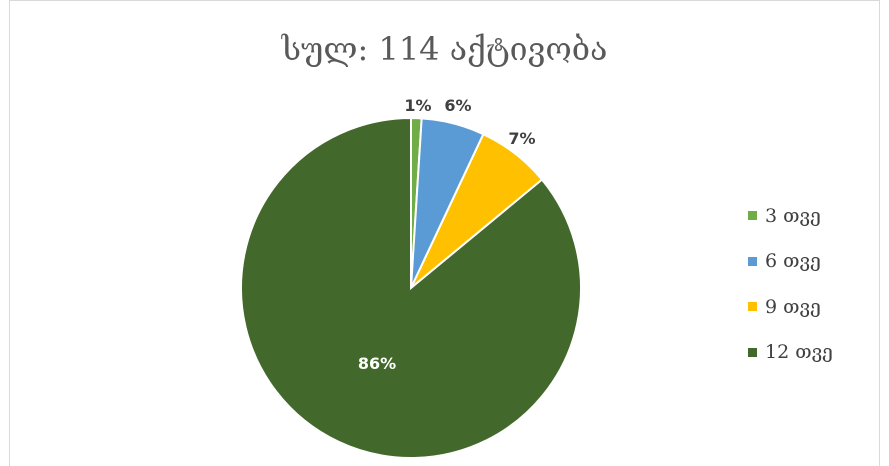 This screenshot has width=889, height=466. What do you see at coordinates (417, 105) in the screenshot?
I see `slice-data-label: 1%` at bounding box center [417, 105].